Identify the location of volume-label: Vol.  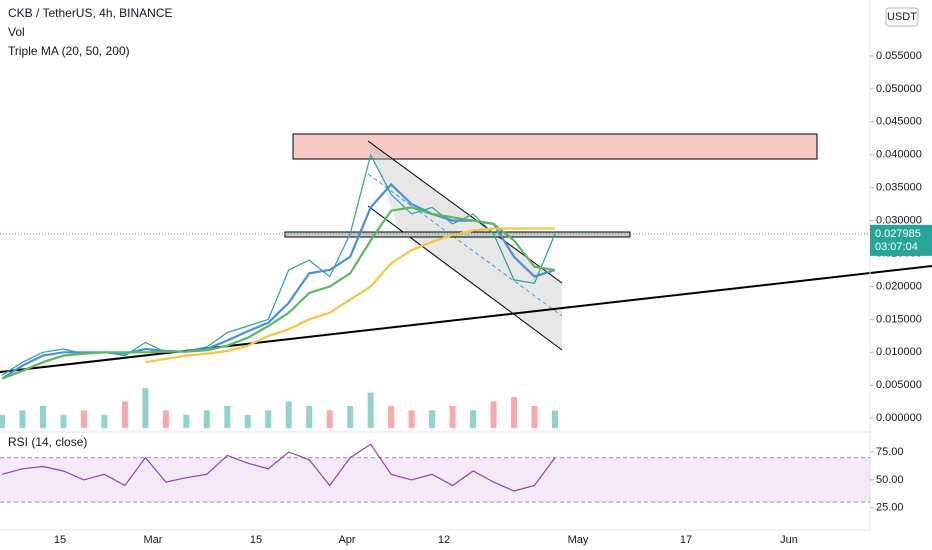
(16, 32).